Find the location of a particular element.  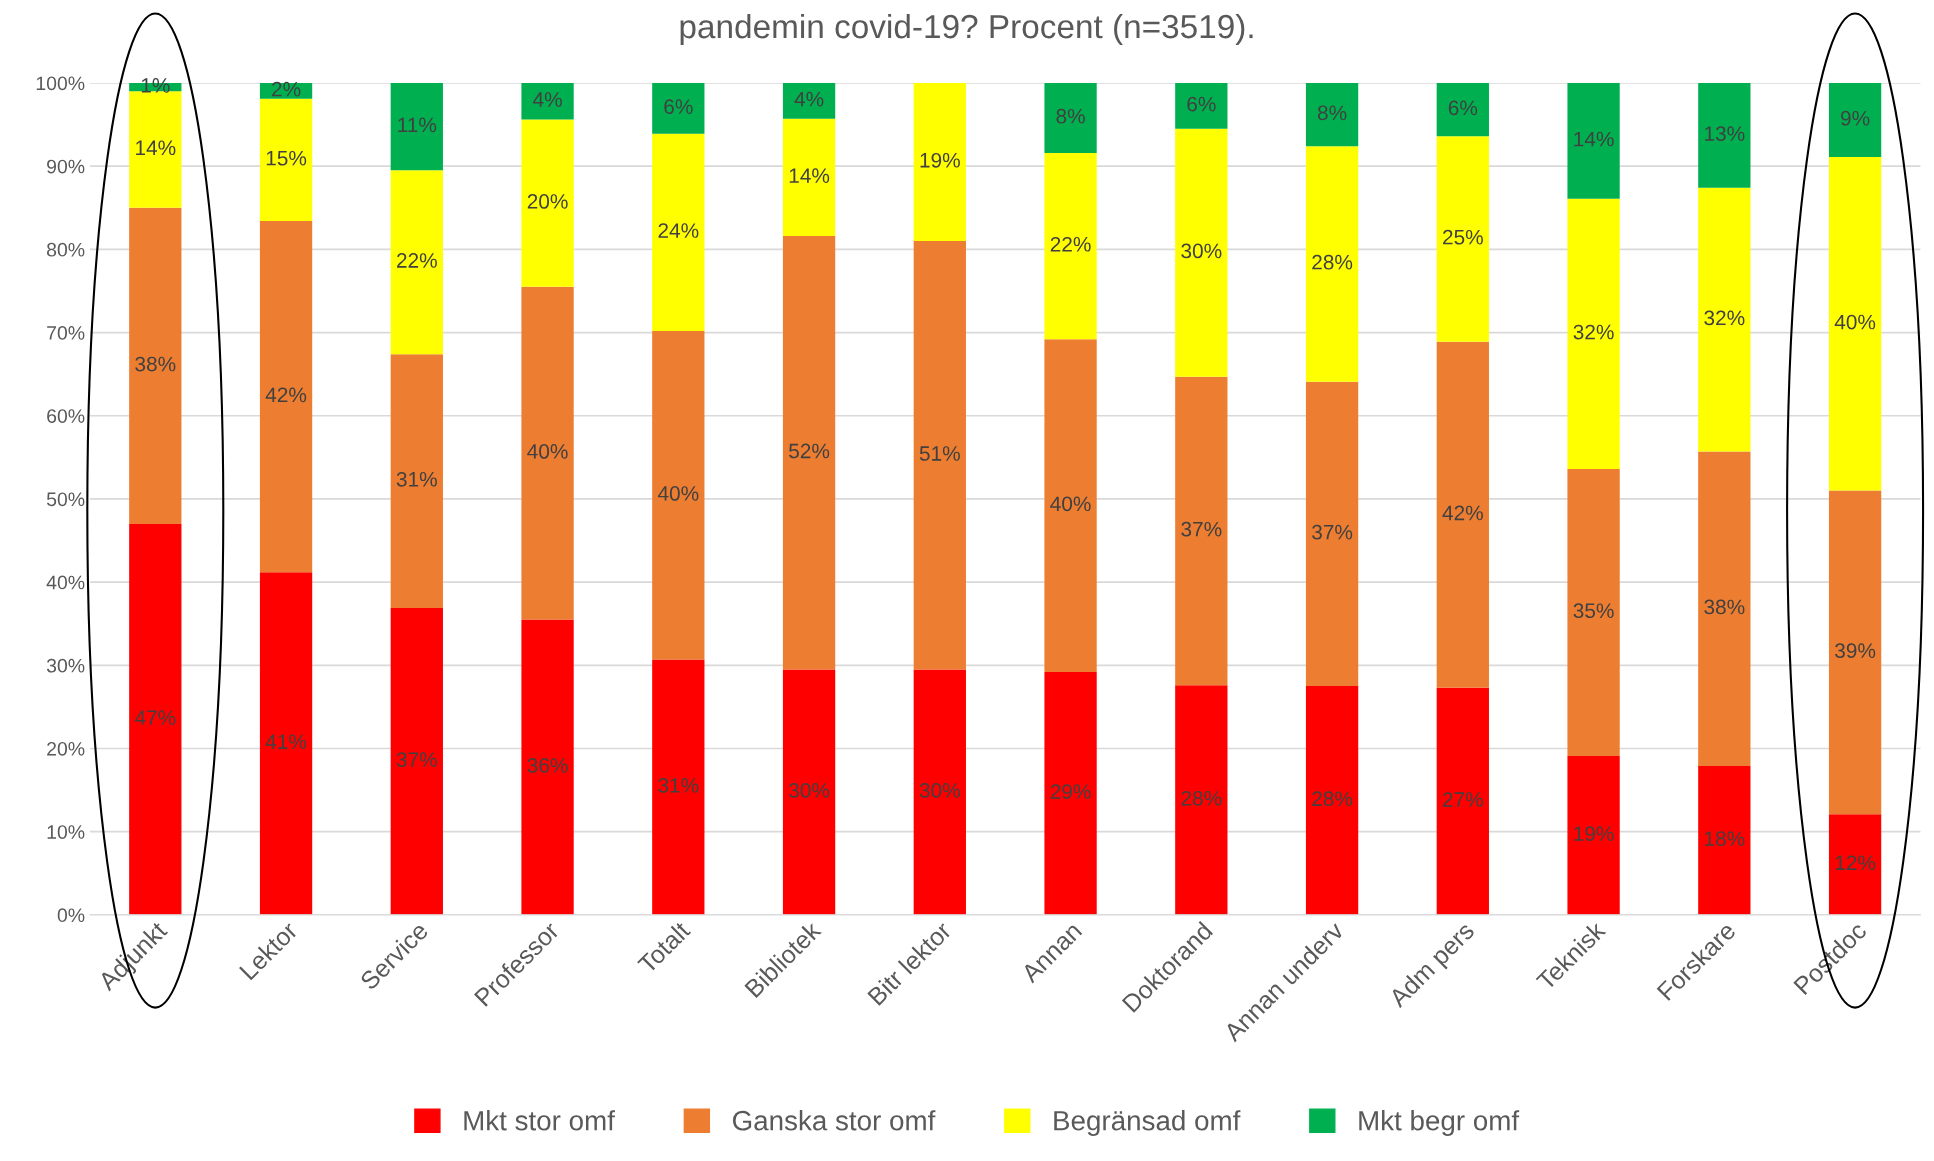

data-label: 32% is located at coordinates (1593, 332).